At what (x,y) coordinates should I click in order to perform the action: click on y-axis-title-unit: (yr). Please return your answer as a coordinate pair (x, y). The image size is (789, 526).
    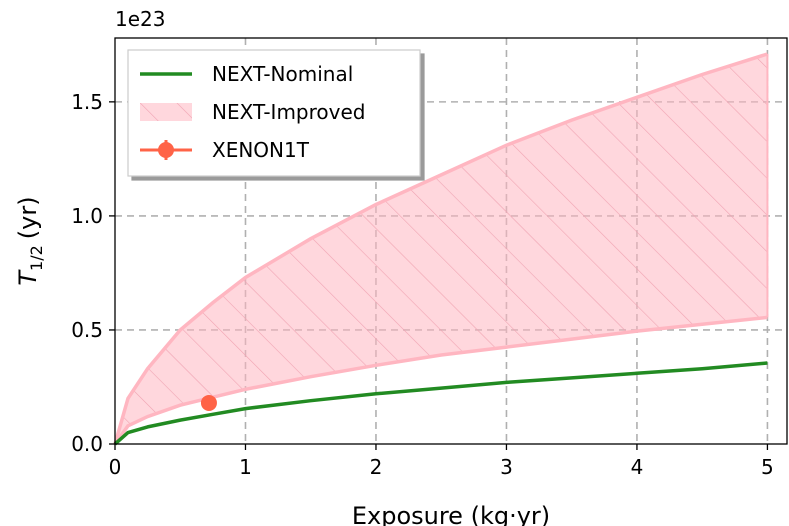
    Looking at the image, I should click on (28, 217).